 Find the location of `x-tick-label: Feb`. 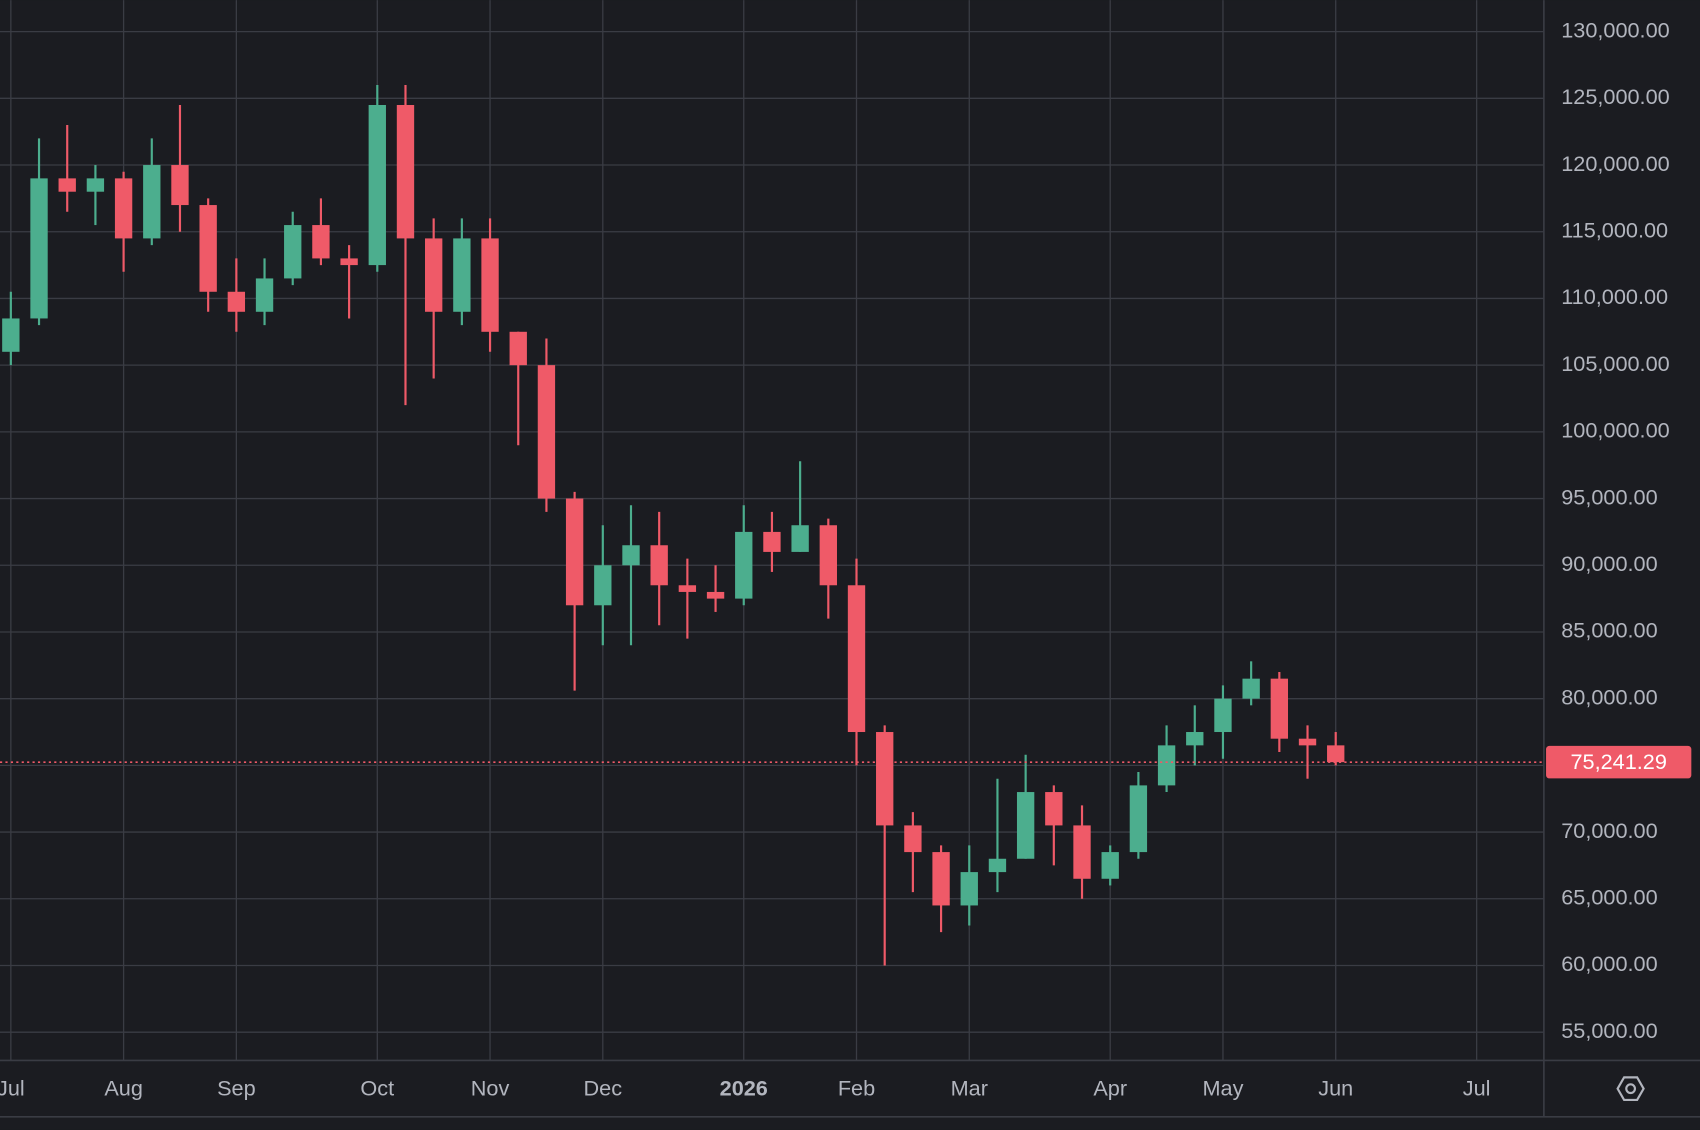

x-tick-label: Feb is located at coordinates (856, 1087).